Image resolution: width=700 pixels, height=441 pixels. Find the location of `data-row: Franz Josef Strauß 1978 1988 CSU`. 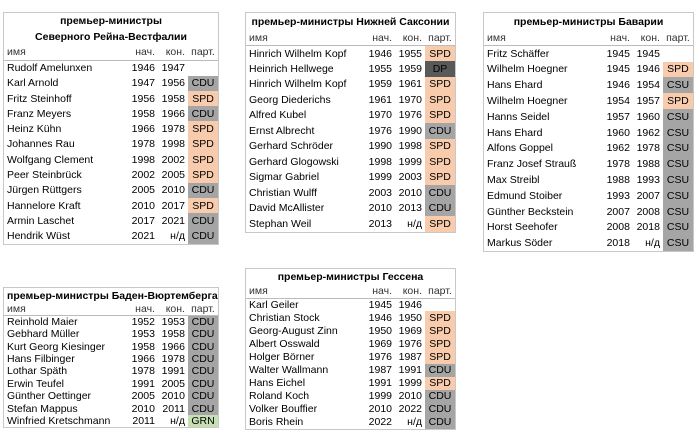

data-row: Franz Josef Strauß 1978 1988 CSU is located at coordinates (588, 164).